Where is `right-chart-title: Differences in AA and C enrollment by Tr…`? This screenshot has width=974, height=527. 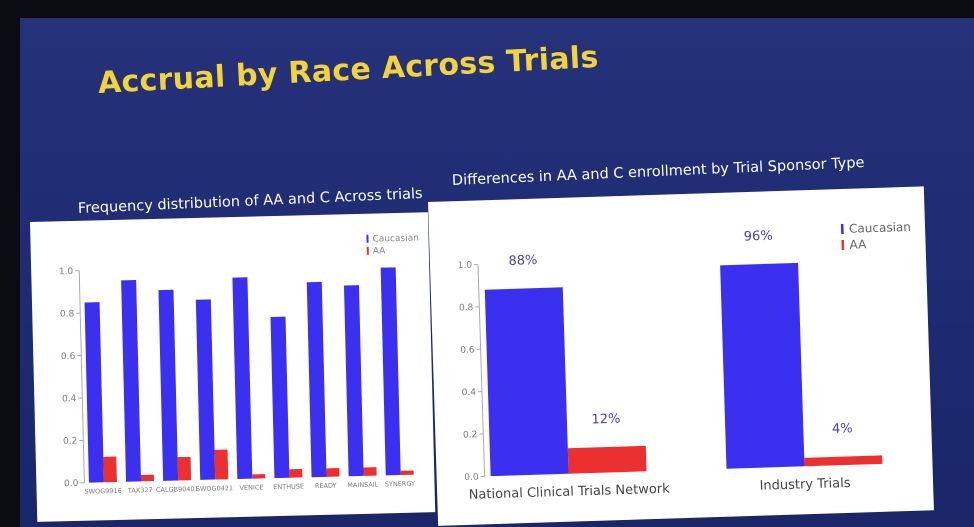 right-chart-title: Differences in AA and C enrollment by Tr… is located at coordinates (658, 171).